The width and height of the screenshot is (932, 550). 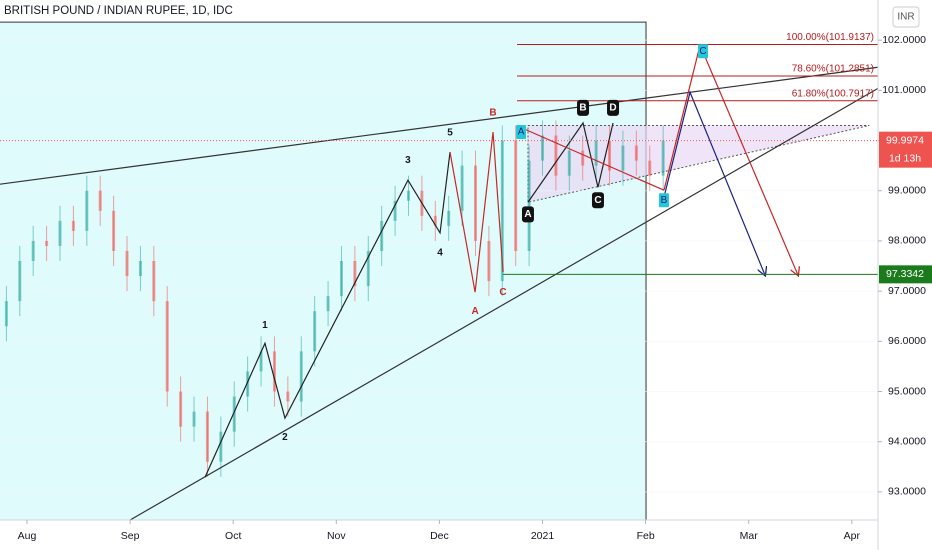 I want to click on target-label: 97.3342, so click(x=905, y=274).